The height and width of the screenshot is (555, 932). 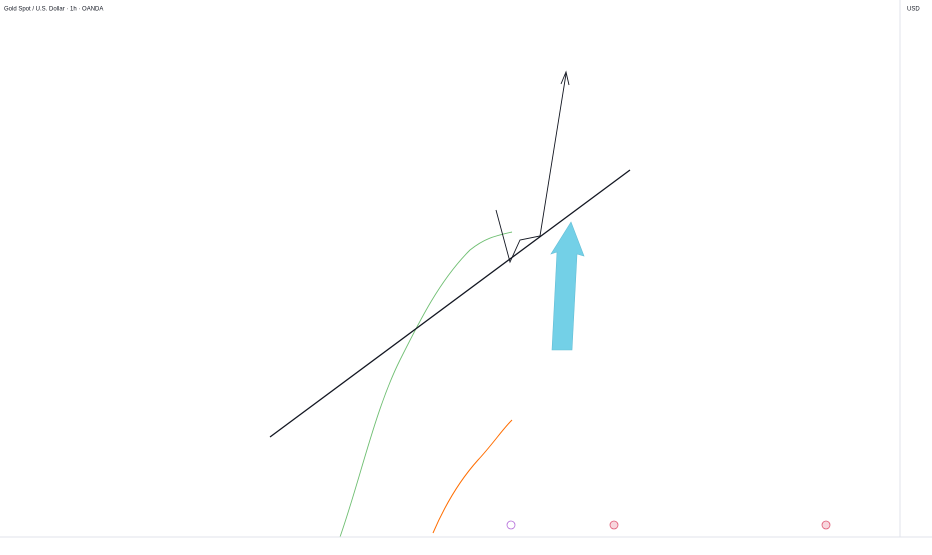 What do you see at coordinates (426, 384) in the screenshot?
I see `moving-average-green` at bounding box center [426, 384].